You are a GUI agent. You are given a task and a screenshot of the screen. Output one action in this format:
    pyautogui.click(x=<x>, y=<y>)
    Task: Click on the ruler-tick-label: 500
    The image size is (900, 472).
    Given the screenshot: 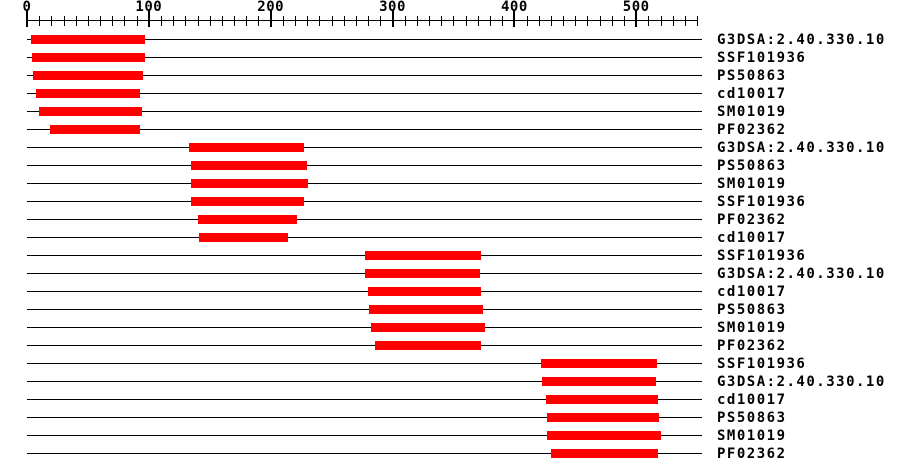 What is the action you would take?
    pyautogui.click(x=636, y=7)
    